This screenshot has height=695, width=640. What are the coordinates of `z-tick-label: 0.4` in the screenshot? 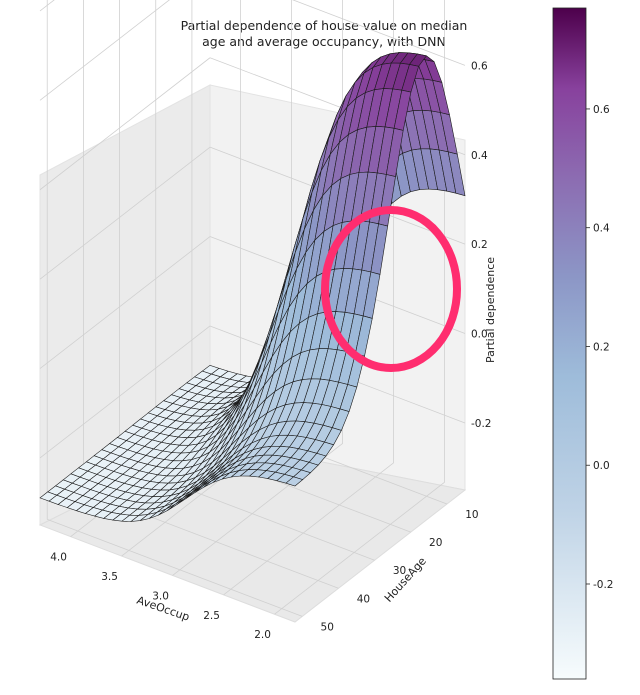 It's located at (479, 156).